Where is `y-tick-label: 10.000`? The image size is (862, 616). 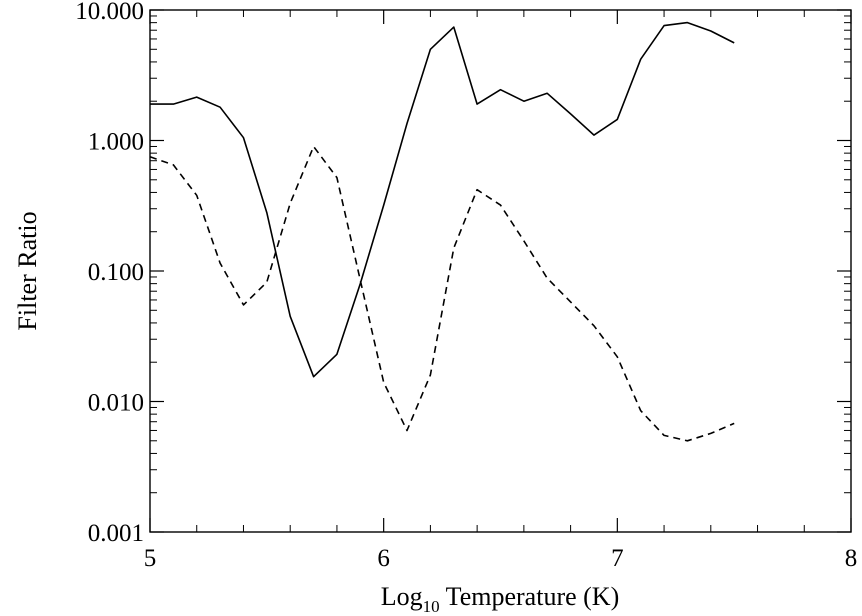
y-tick-label: 10.000 is located at coordinates (109, 12).